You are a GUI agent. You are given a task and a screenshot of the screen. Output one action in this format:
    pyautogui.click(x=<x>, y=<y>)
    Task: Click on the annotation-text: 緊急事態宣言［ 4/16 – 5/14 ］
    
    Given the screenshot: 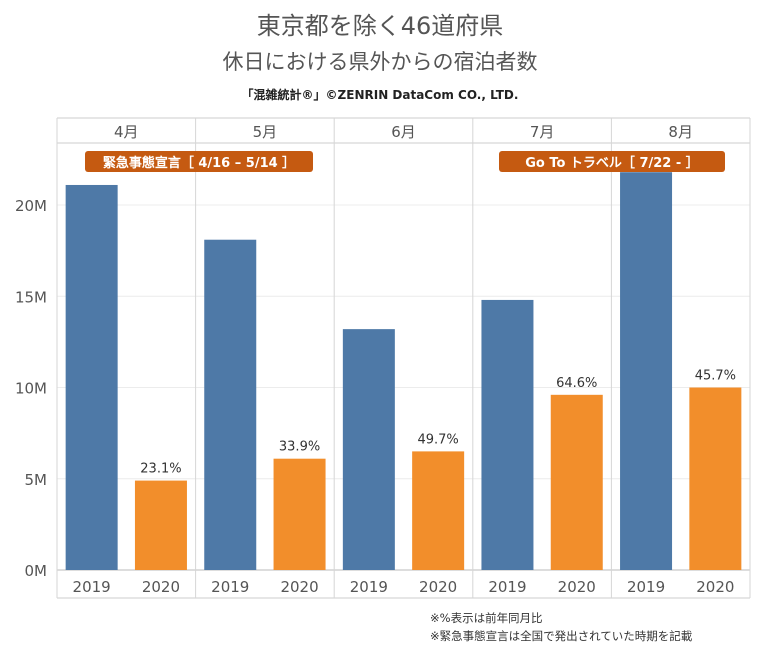 What is the action you would take?
    pyautogui.click(x=199, y=163)
    